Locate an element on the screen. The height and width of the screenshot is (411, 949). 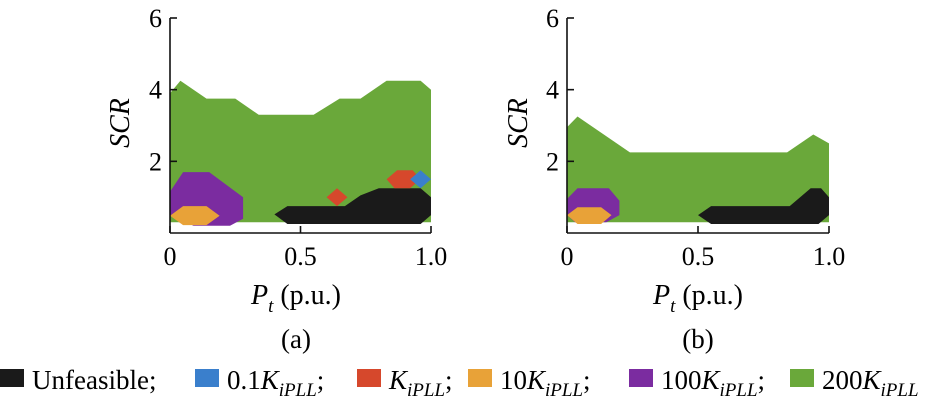
panel-b-x-tick-label: 1.0 is located at coordinates (829, 256).